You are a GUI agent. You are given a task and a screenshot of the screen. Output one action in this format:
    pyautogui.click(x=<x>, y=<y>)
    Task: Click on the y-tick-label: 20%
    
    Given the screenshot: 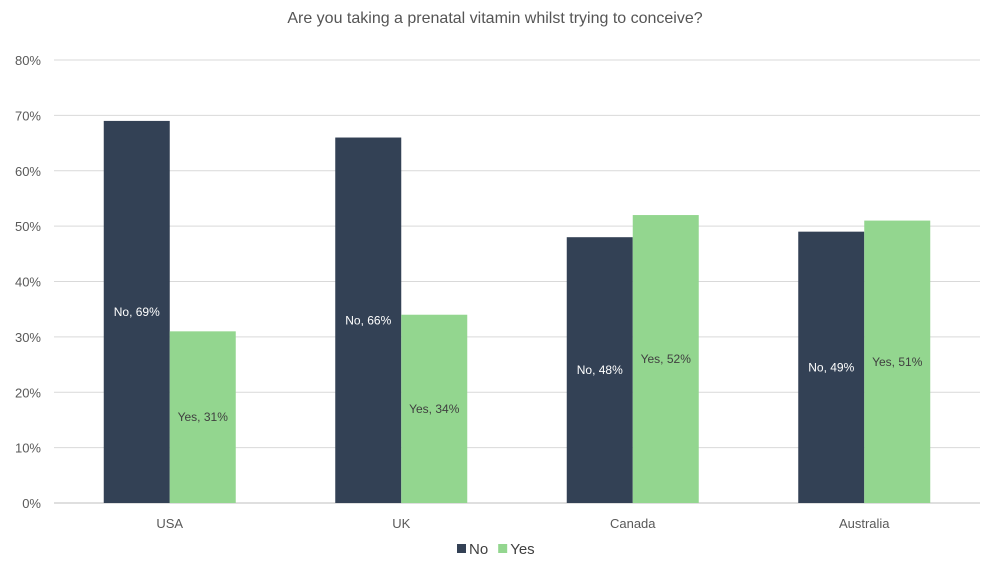 What is the action you would take?
    pyautogui.click(x=28, y=392)
    